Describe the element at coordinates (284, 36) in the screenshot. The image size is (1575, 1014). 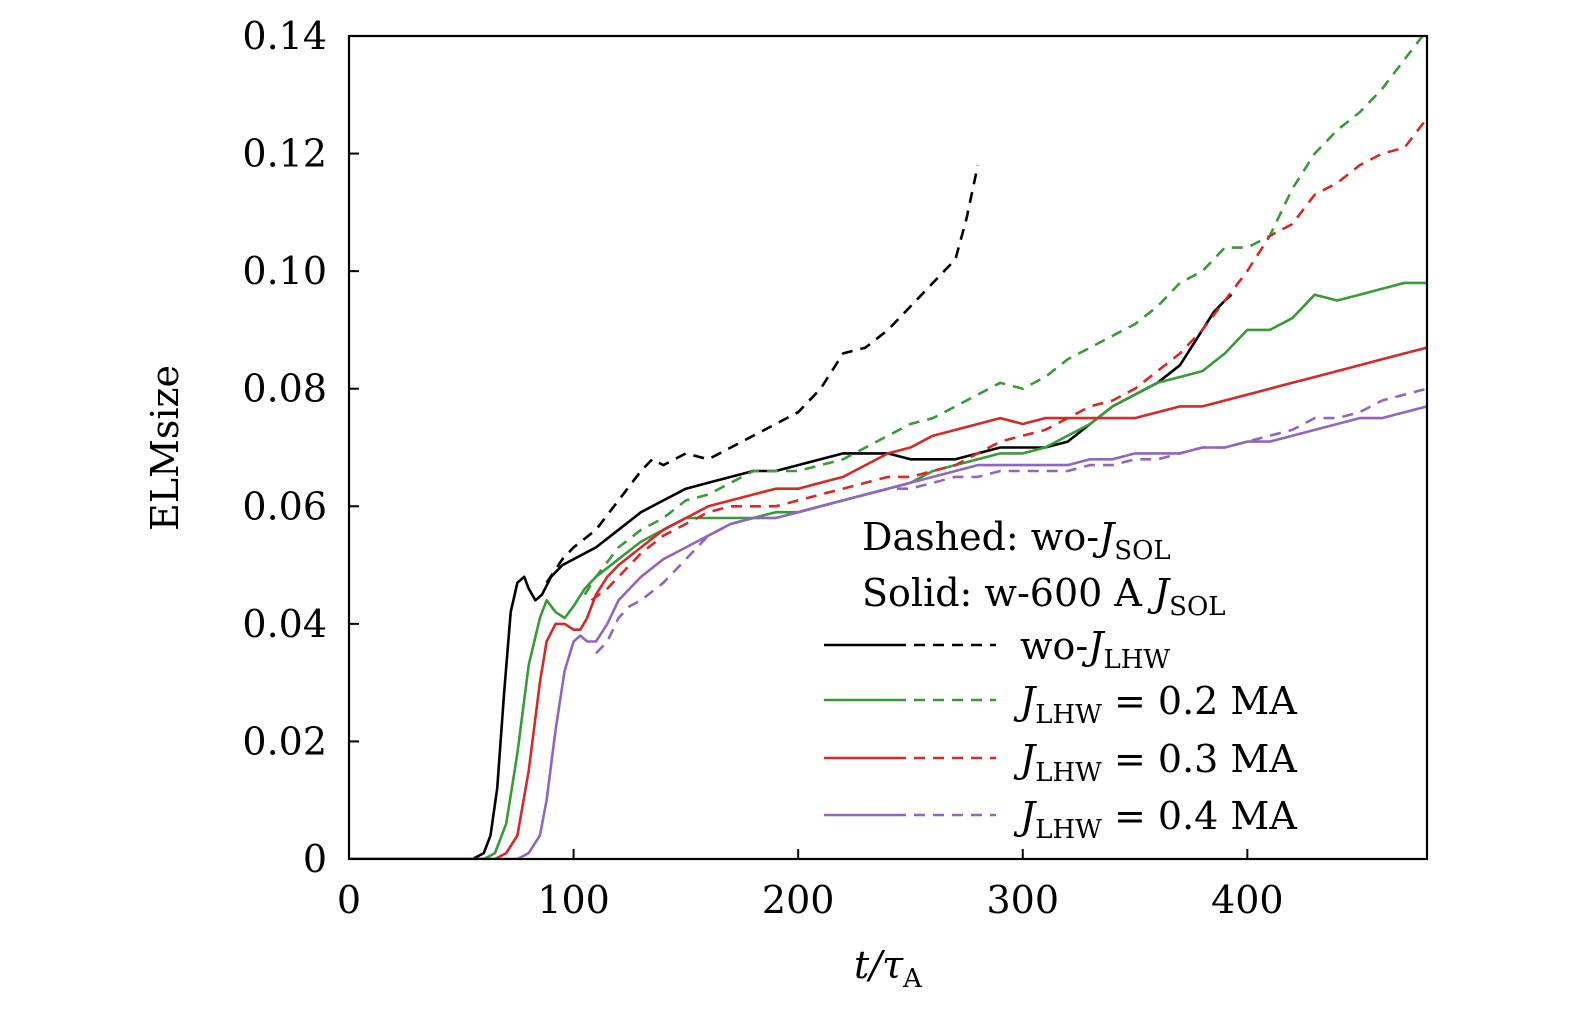
I see `y-tick-label: 0.14` at that location.